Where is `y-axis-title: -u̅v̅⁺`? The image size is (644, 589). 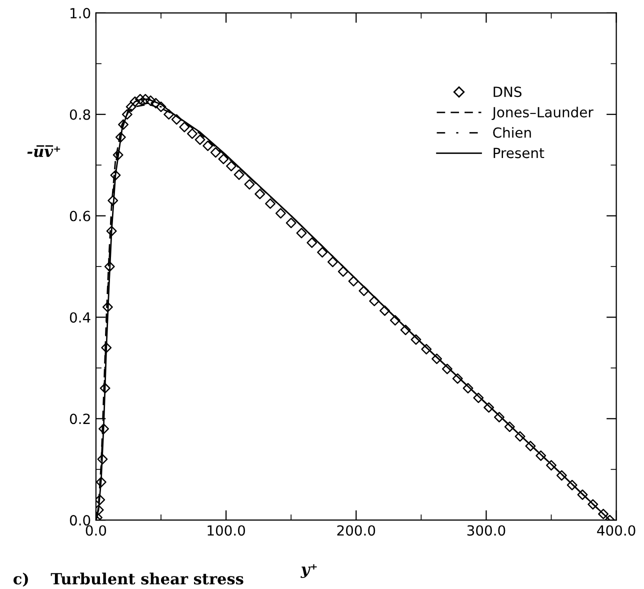
y-axis-title: -u̅v̅⁺ is located at coordinates (43, 151).